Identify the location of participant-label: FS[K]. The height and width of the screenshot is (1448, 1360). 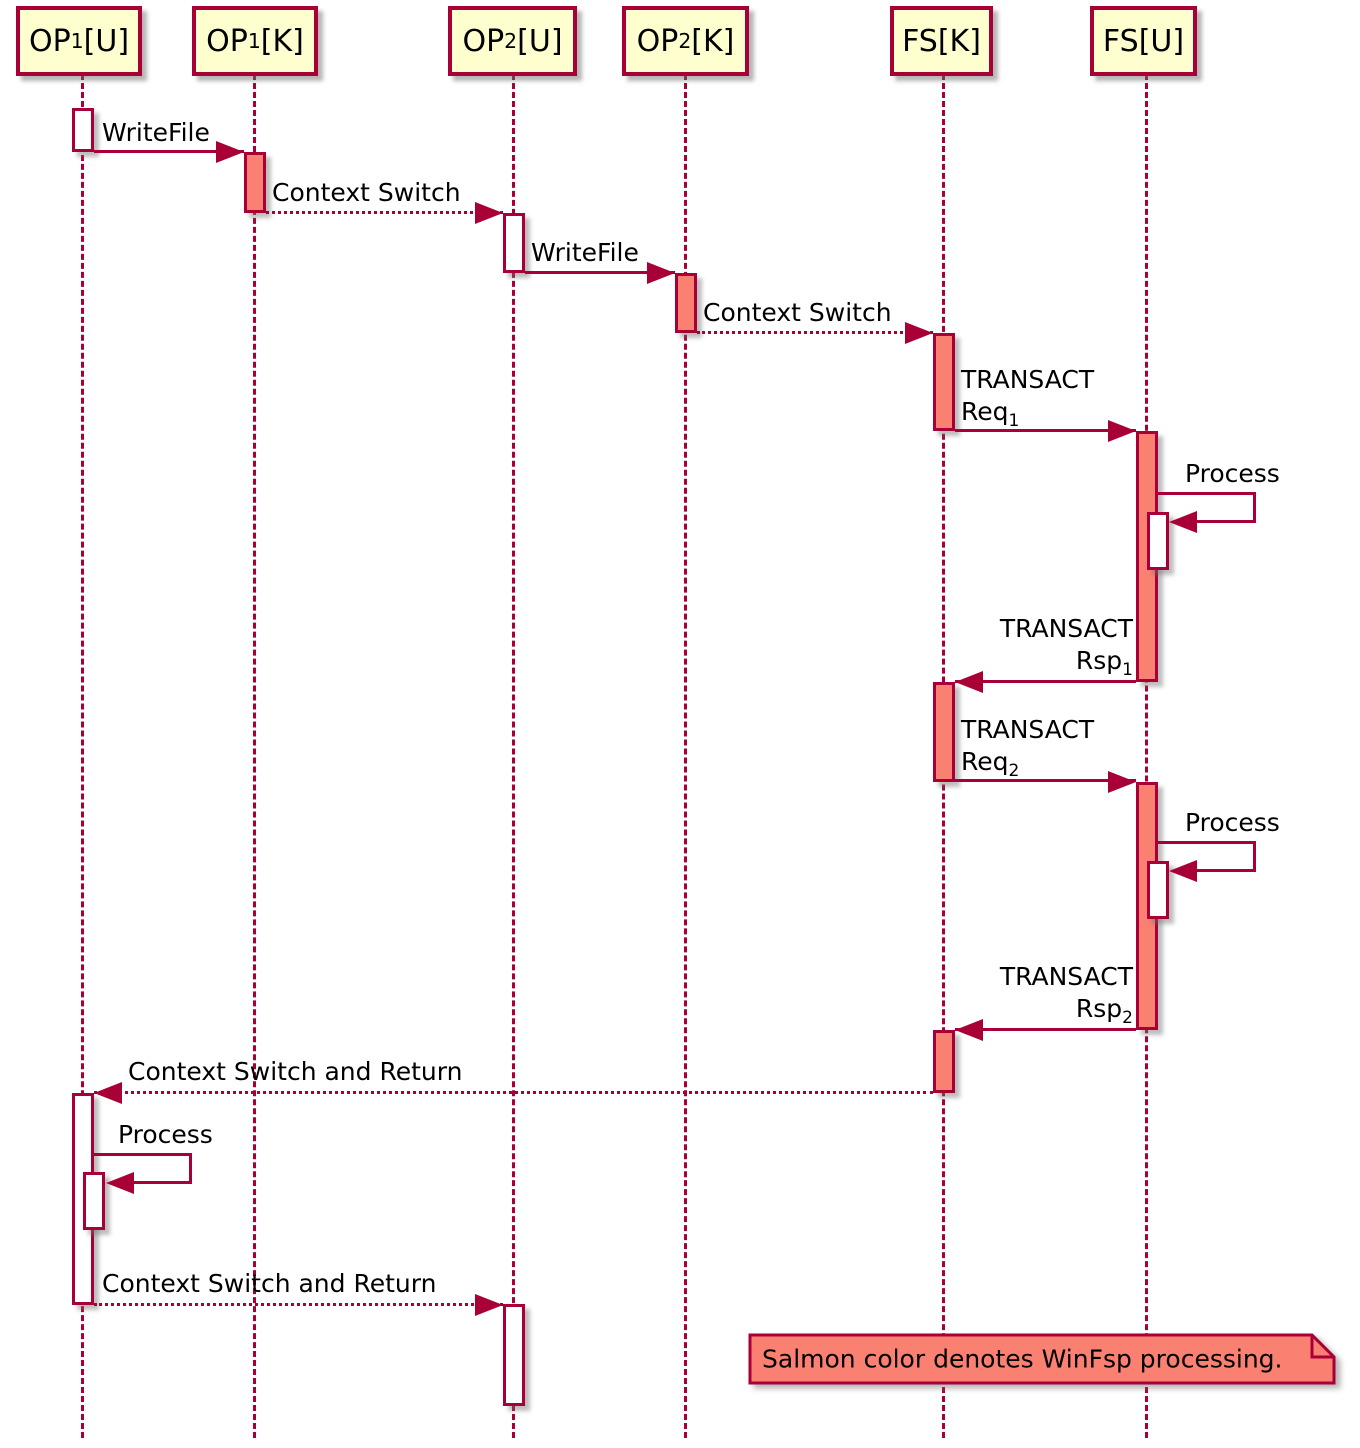
(941, 41).